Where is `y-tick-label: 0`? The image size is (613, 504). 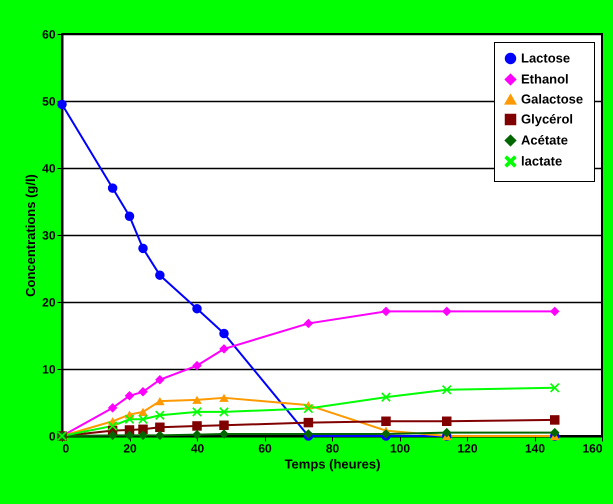 y-tick-label: 0 is located at coordinates (52, 437).